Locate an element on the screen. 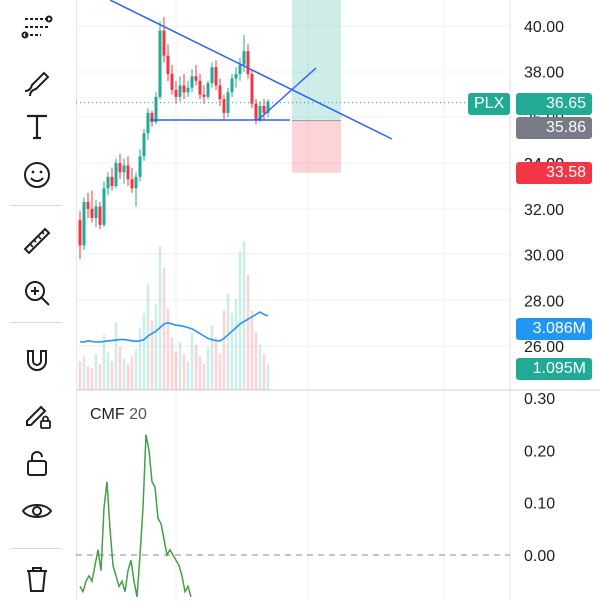 The height and width of the screenshot is (602, 600). stop-zone is located at coordinates (316, 146).